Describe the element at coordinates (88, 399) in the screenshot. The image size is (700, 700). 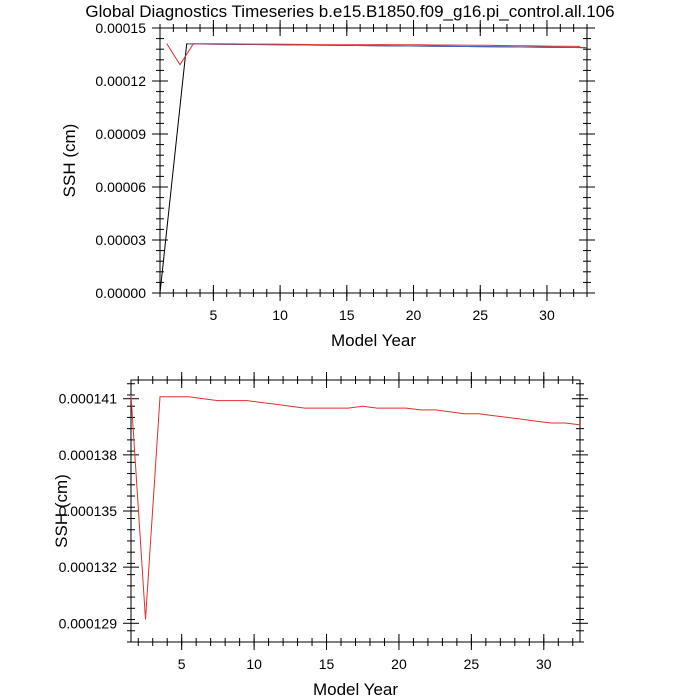
I see `bottom-y-tick-label: 0.000141` at that location.